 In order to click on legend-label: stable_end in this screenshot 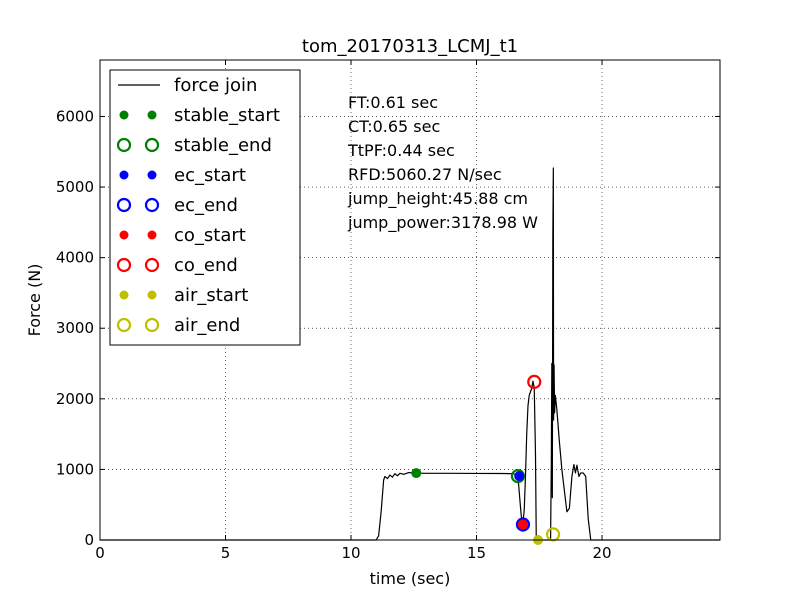, I will do `click(223, 145)`.